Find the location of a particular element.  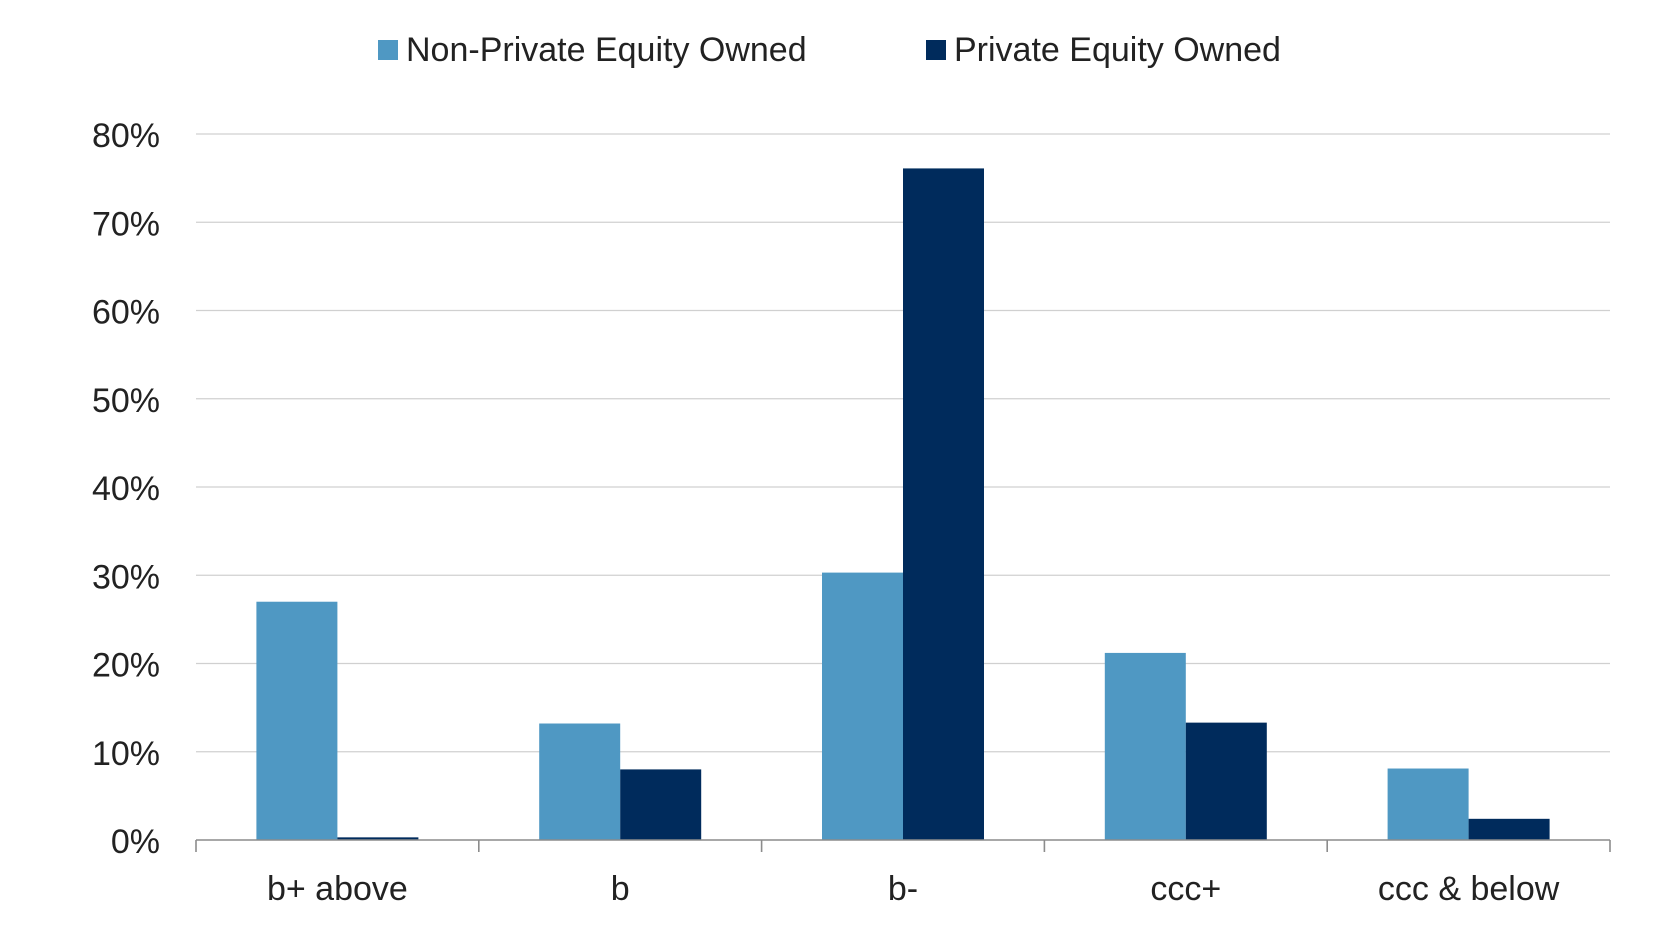

legend-swatch-non-private-equity-owned is located at coordinates (388, 50).